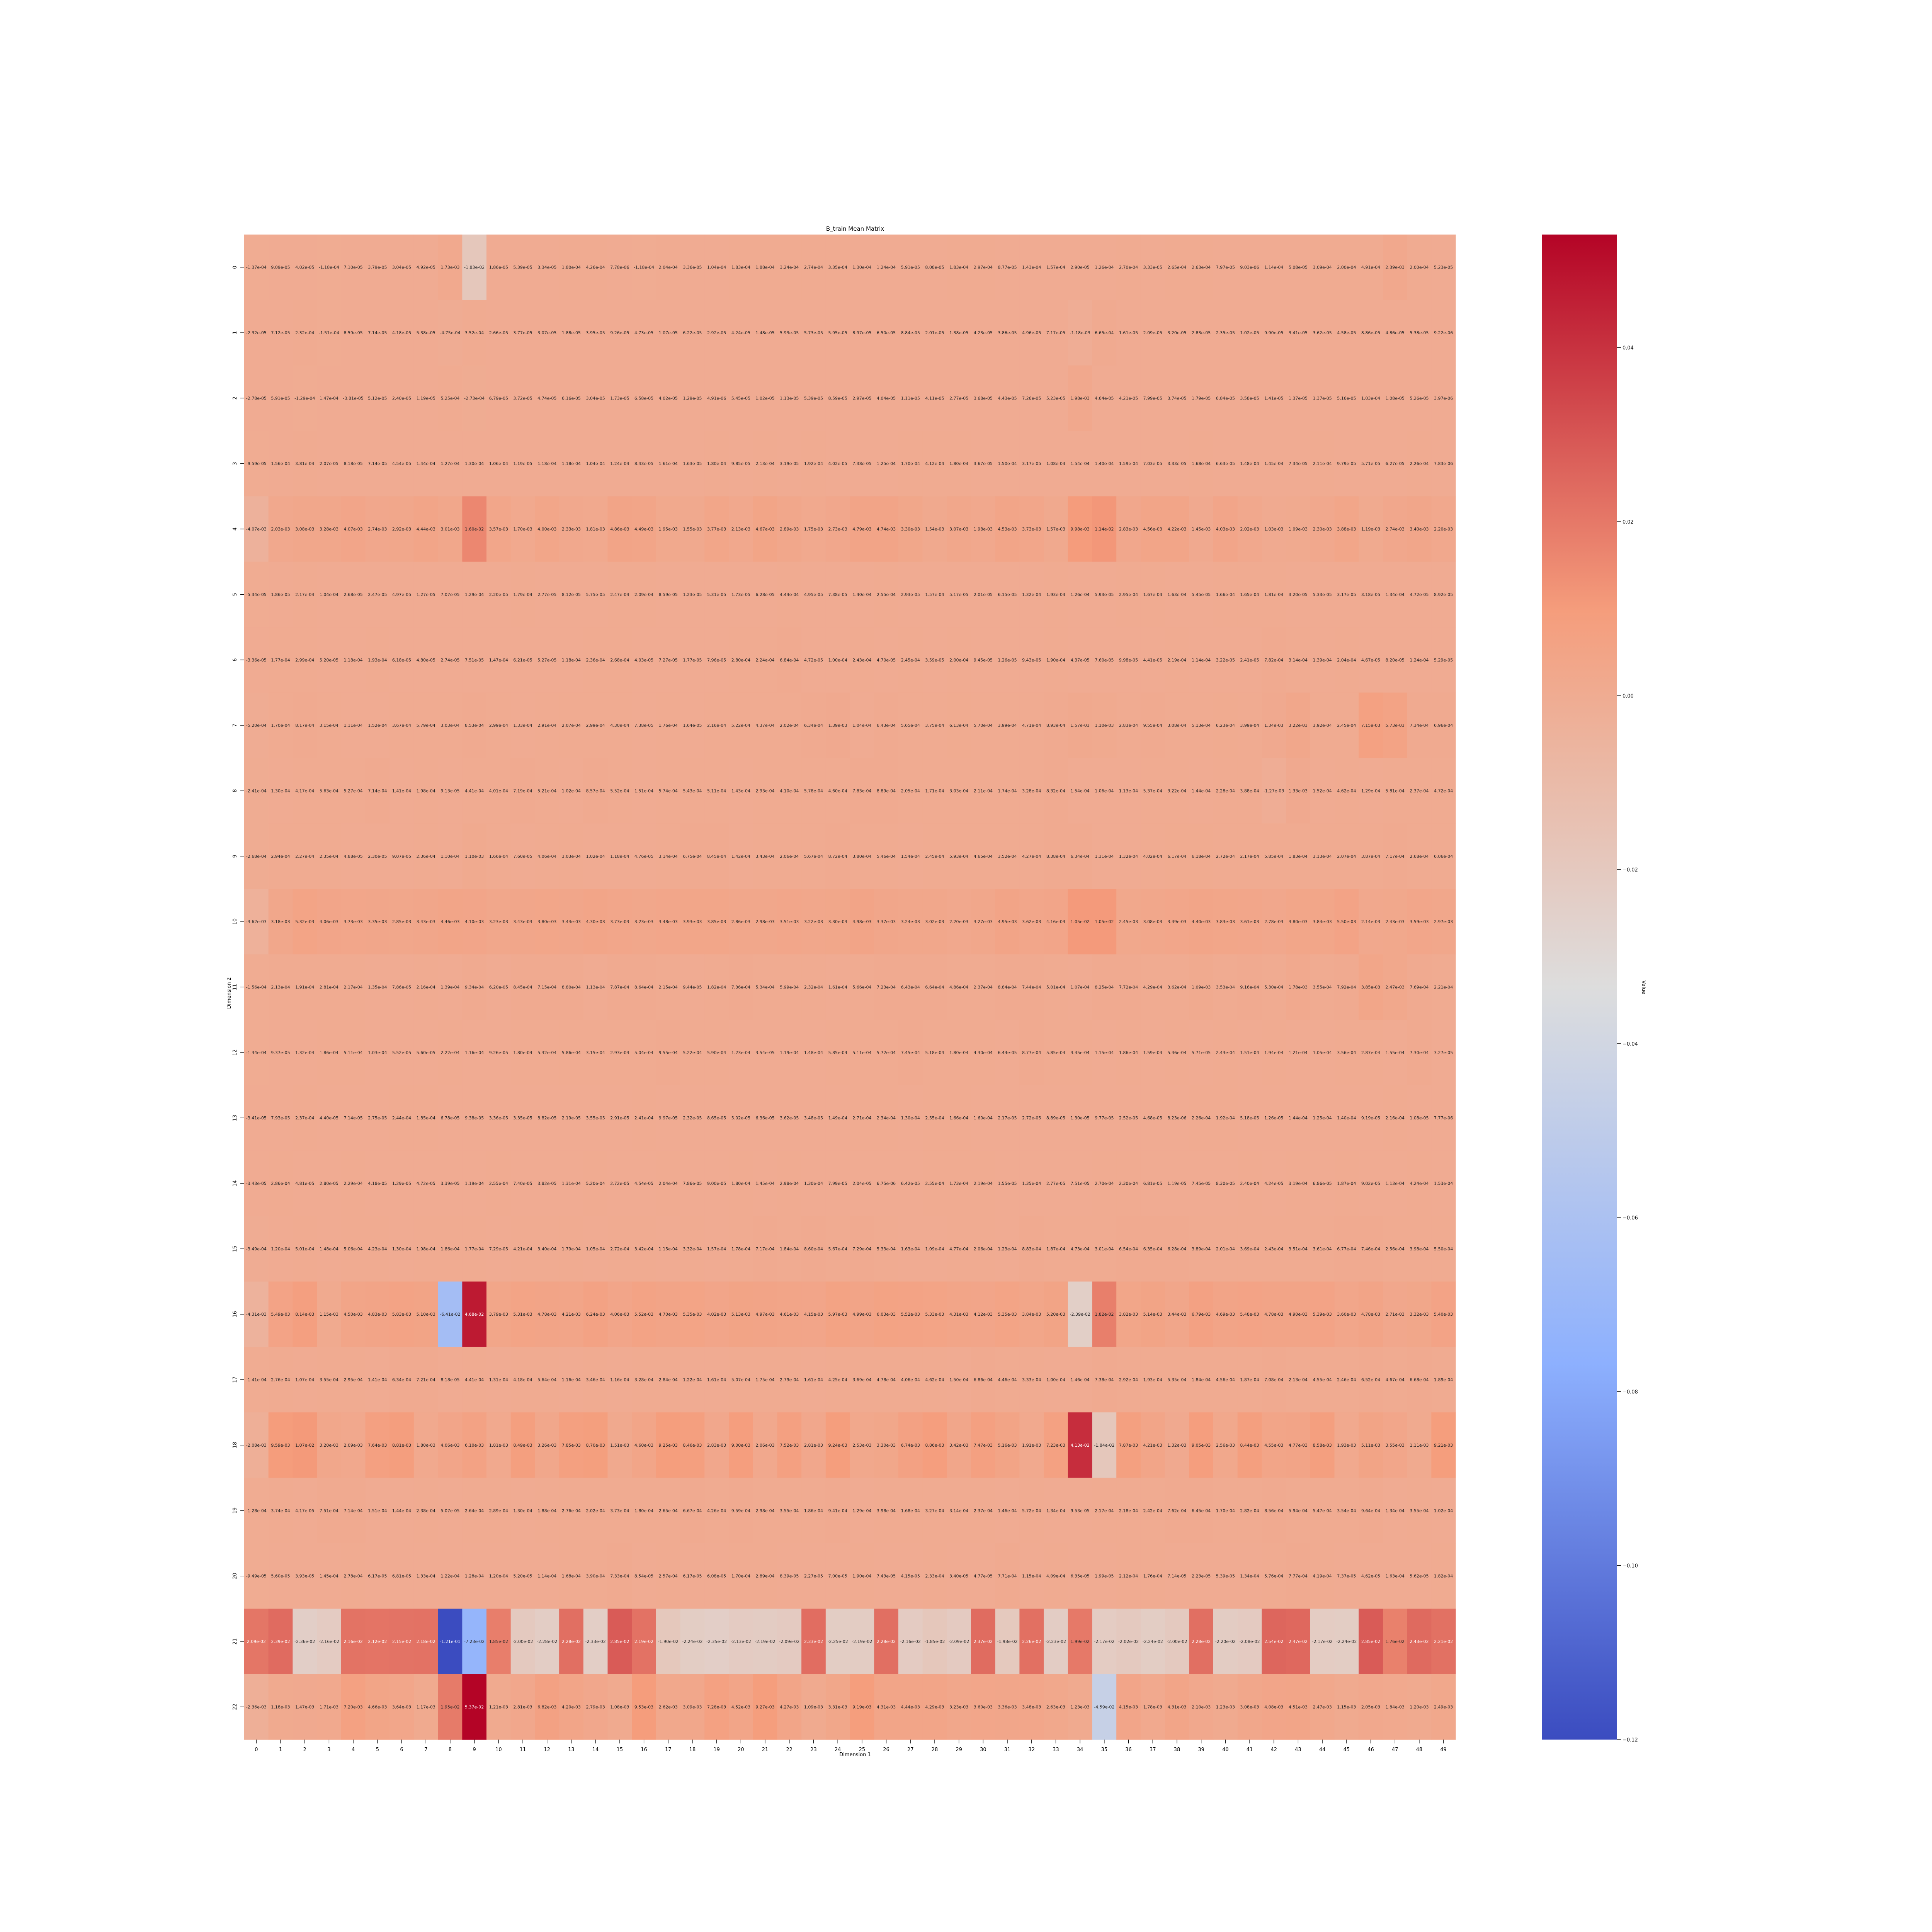 This screenshot has height=1932, width=1932. What do you see at coordinates (886, 988) in the screenshot?
I see `cell-value-label: 7.23e-04` at bounding box center [886, 988].